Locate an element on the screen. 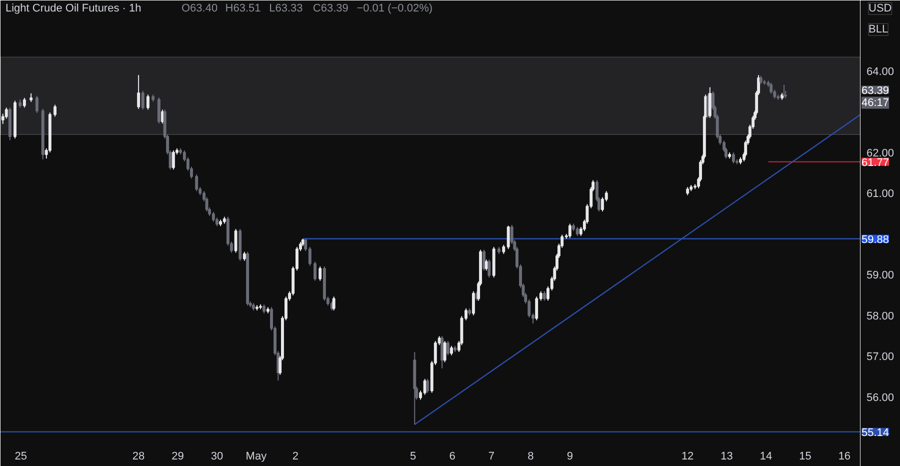 This screenshot has width=900, height=466. x-tick-label: 29 is located at coordinates (178, 456).